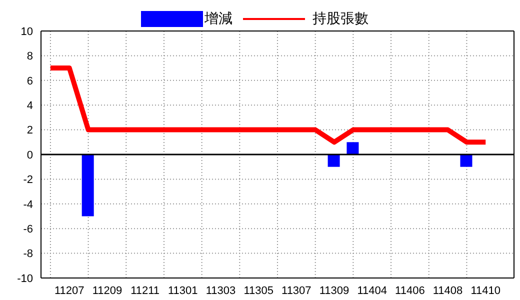 The width and height of the screenshot is (520, 300). What do you see at coordinates (29, 56) in the screenshot?
I see `y-tick-label: 8` at bounding box center [29, 56].